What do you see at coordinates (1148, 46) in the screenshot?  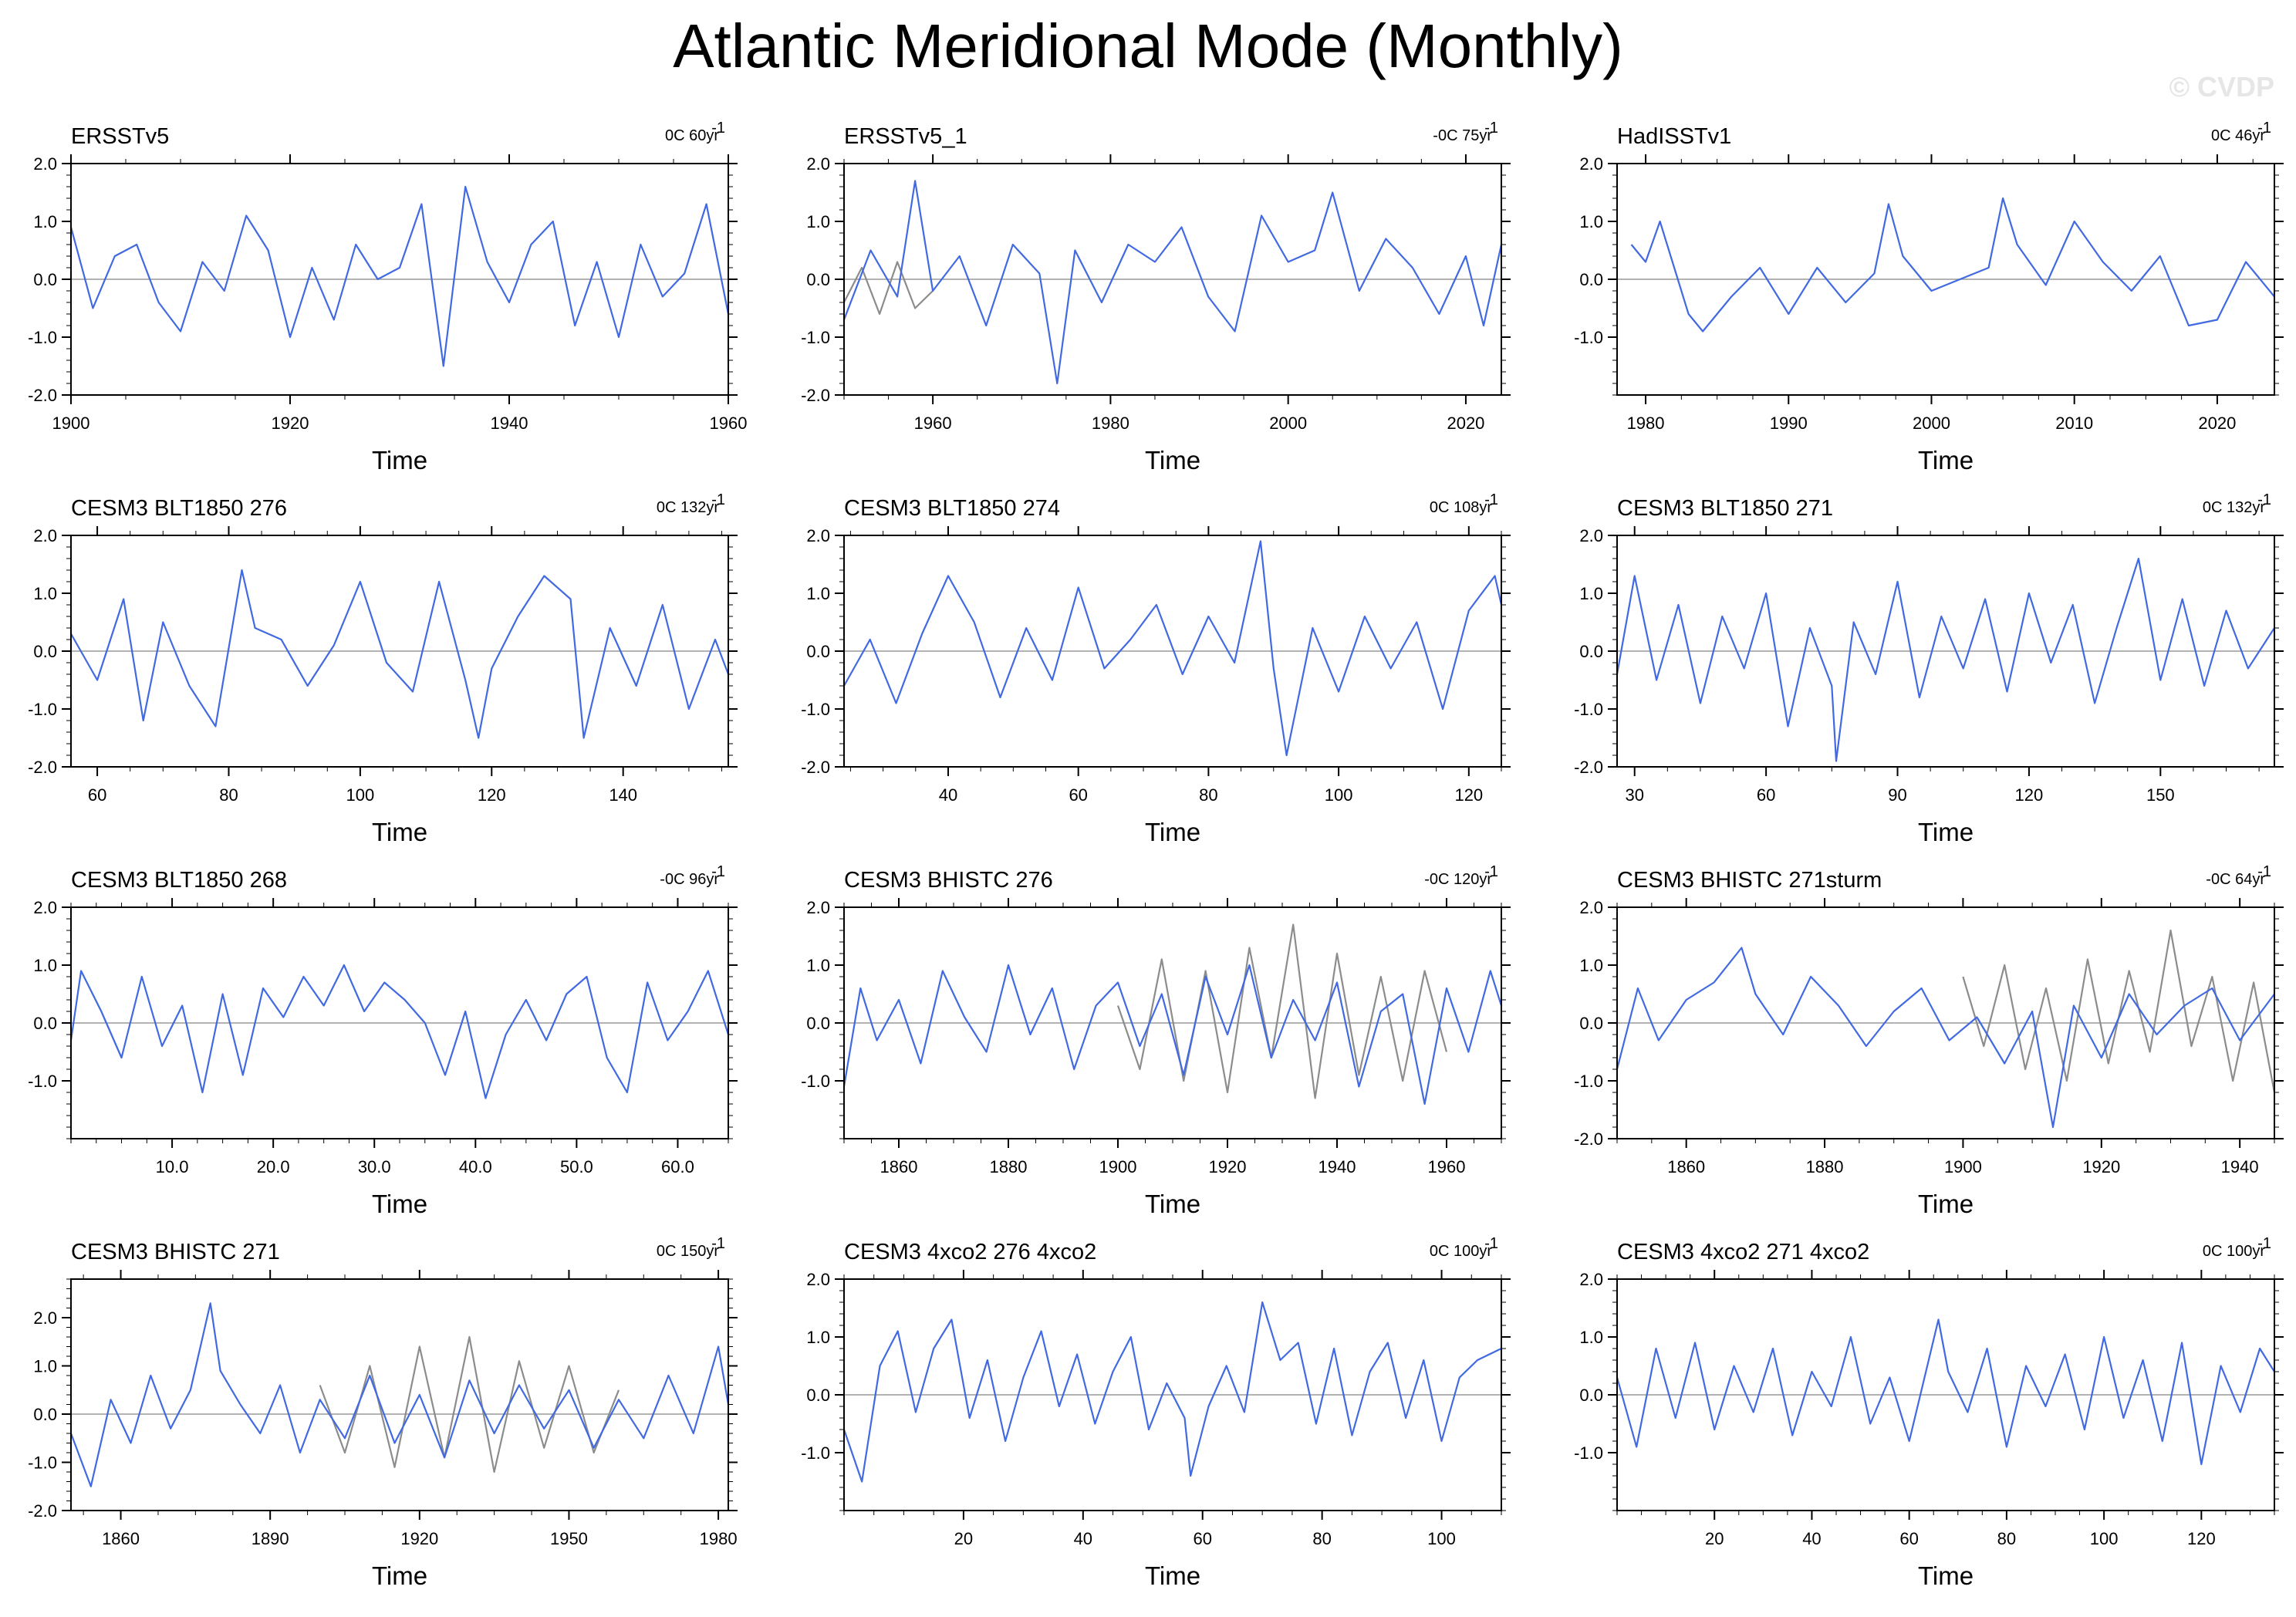 I see `figure-title: Atlantic Meridional Mode (Monthly)` at bounding box center [1148, 46].